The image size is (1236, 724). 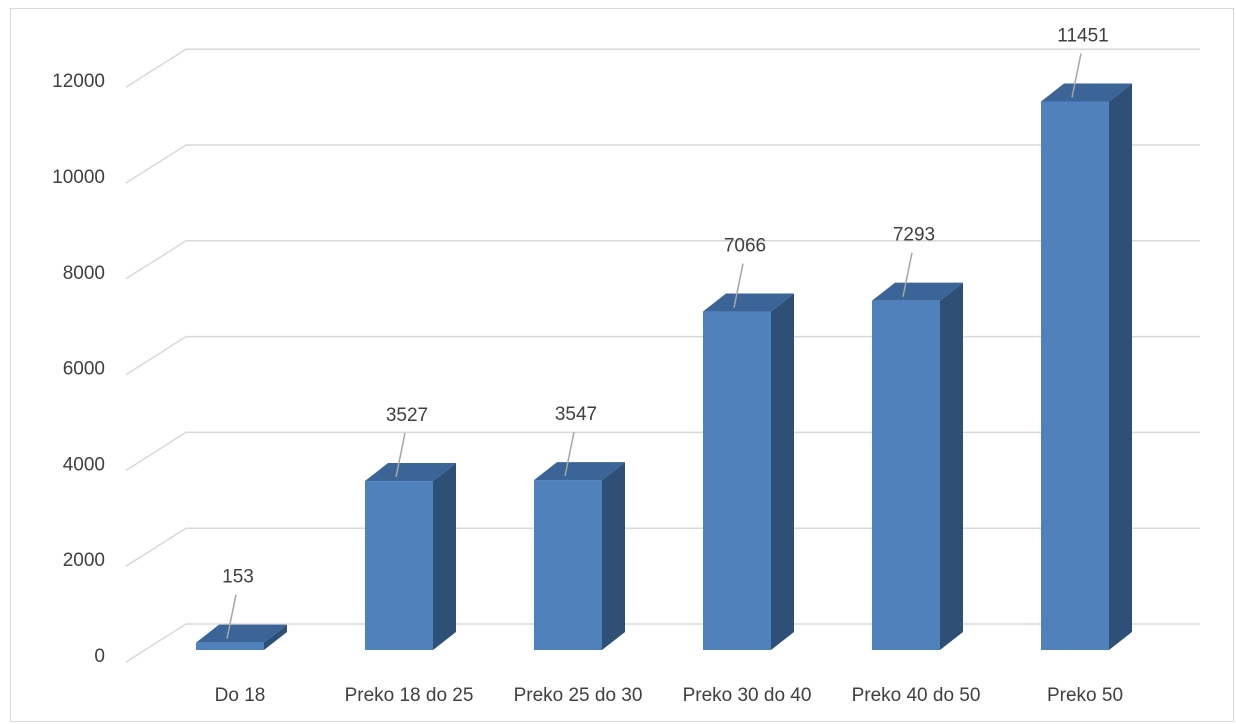 I want to click on data-label: 7066, so click(x=745, y=272).